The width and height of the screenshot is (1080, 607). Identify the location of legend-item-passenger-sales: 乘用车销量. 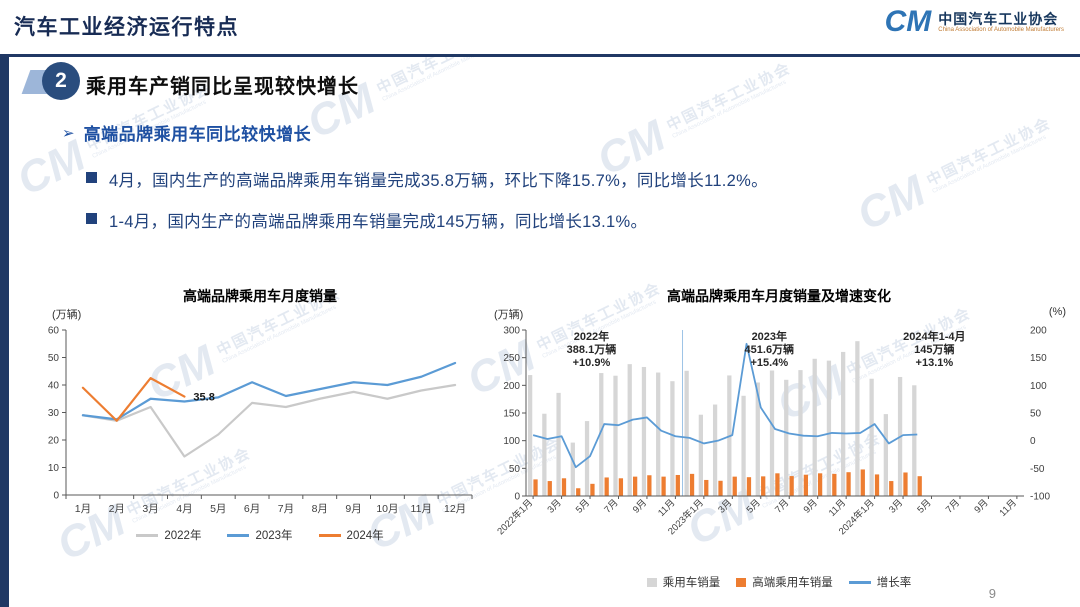
(683, 582).